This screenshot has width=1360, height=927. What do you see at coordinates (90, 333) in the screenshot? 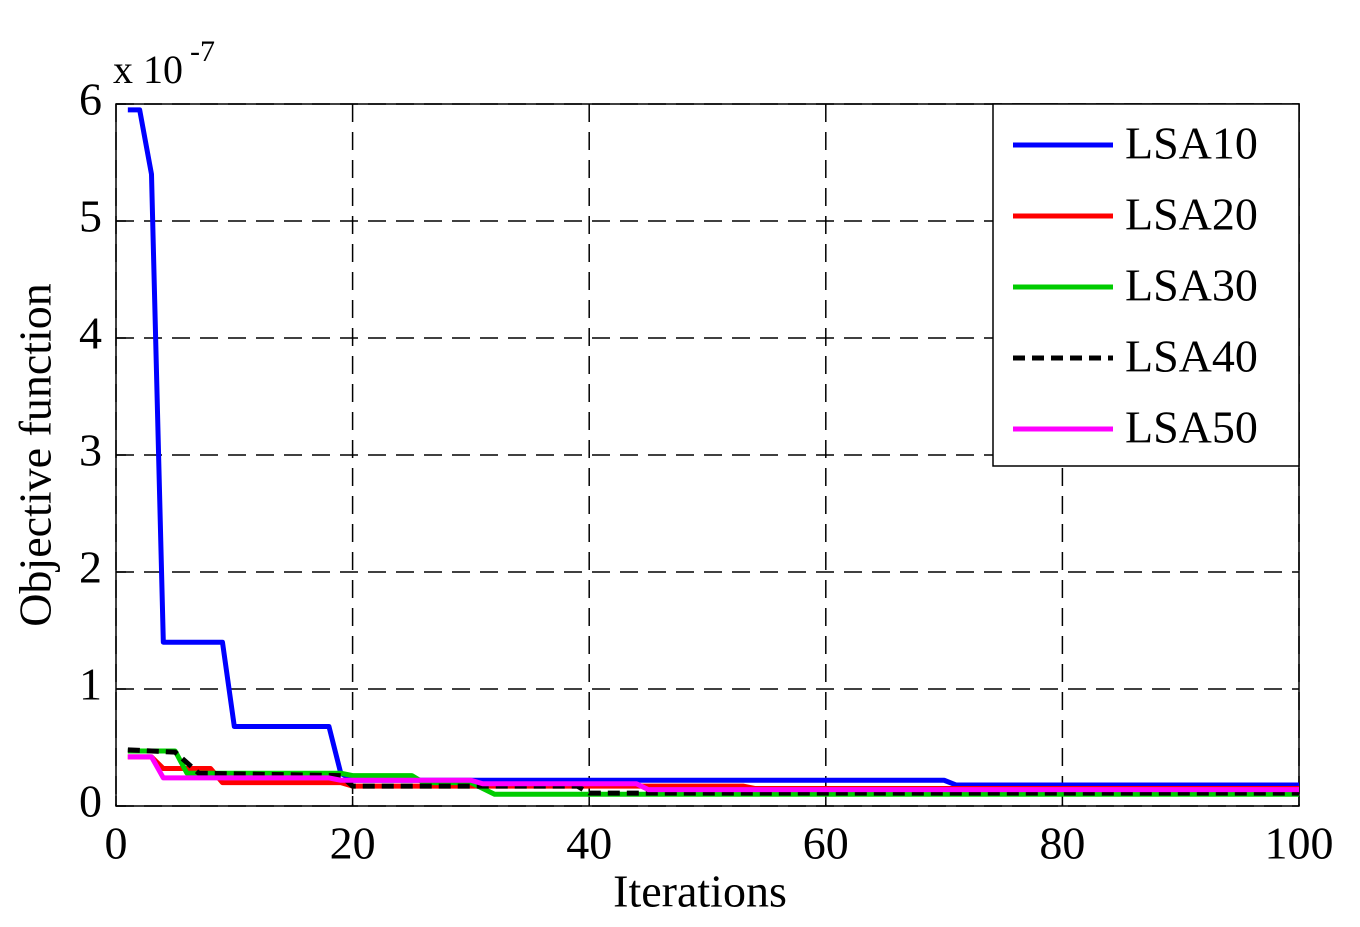
I see `y-tick-label: 4` at bounding box center [90, 333].